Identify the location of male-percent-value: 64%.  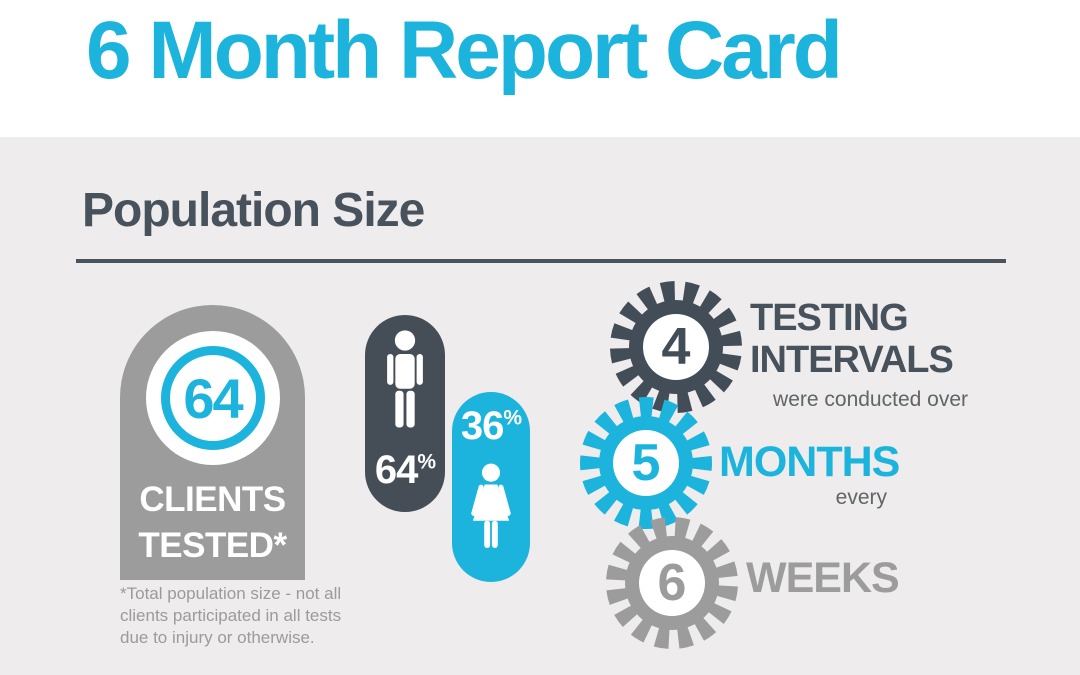
(405, 470).